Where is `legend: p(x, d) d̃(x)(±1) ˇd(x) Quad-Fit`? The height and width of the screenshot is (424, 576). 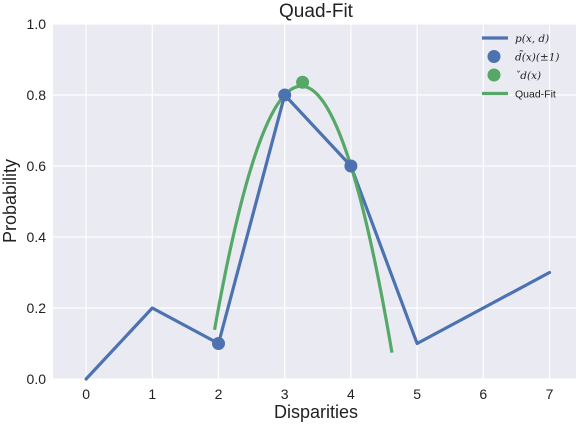 legend: p(x, d) d̃(x)(±1) ˇd(x) Quad-Fit is located at coordinates (521, 67).